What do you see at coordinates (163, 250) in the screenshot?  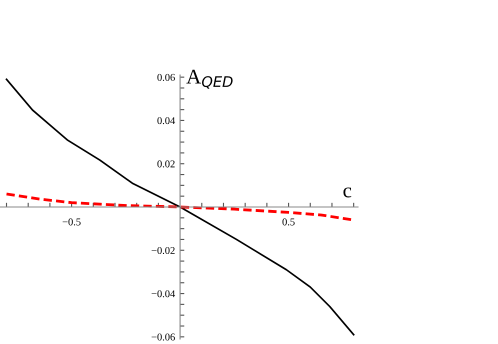 I see `y-tick-label: −0.02` at bounding box center [163, 250].